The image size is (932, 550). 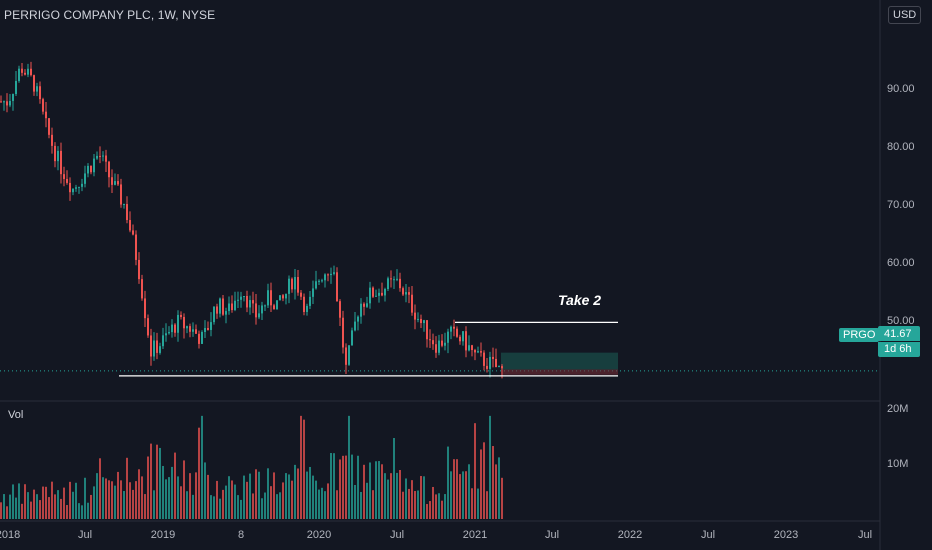 I want to click on volume-tick-label: 20M, so click(x=898, y=409).